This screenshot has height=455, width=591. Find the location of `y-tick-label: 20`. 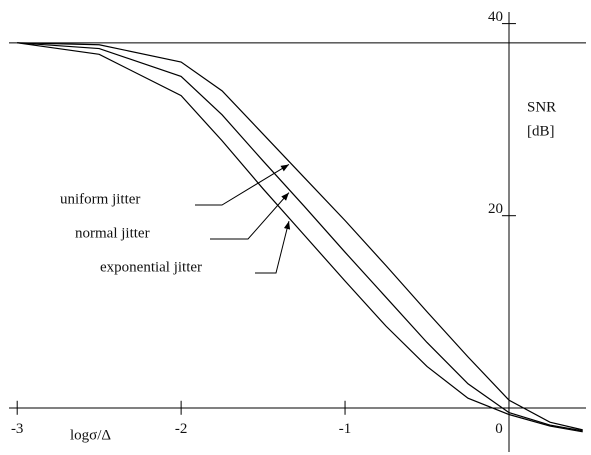

y-tick-label: 20 is located at coordinates (495, 209).